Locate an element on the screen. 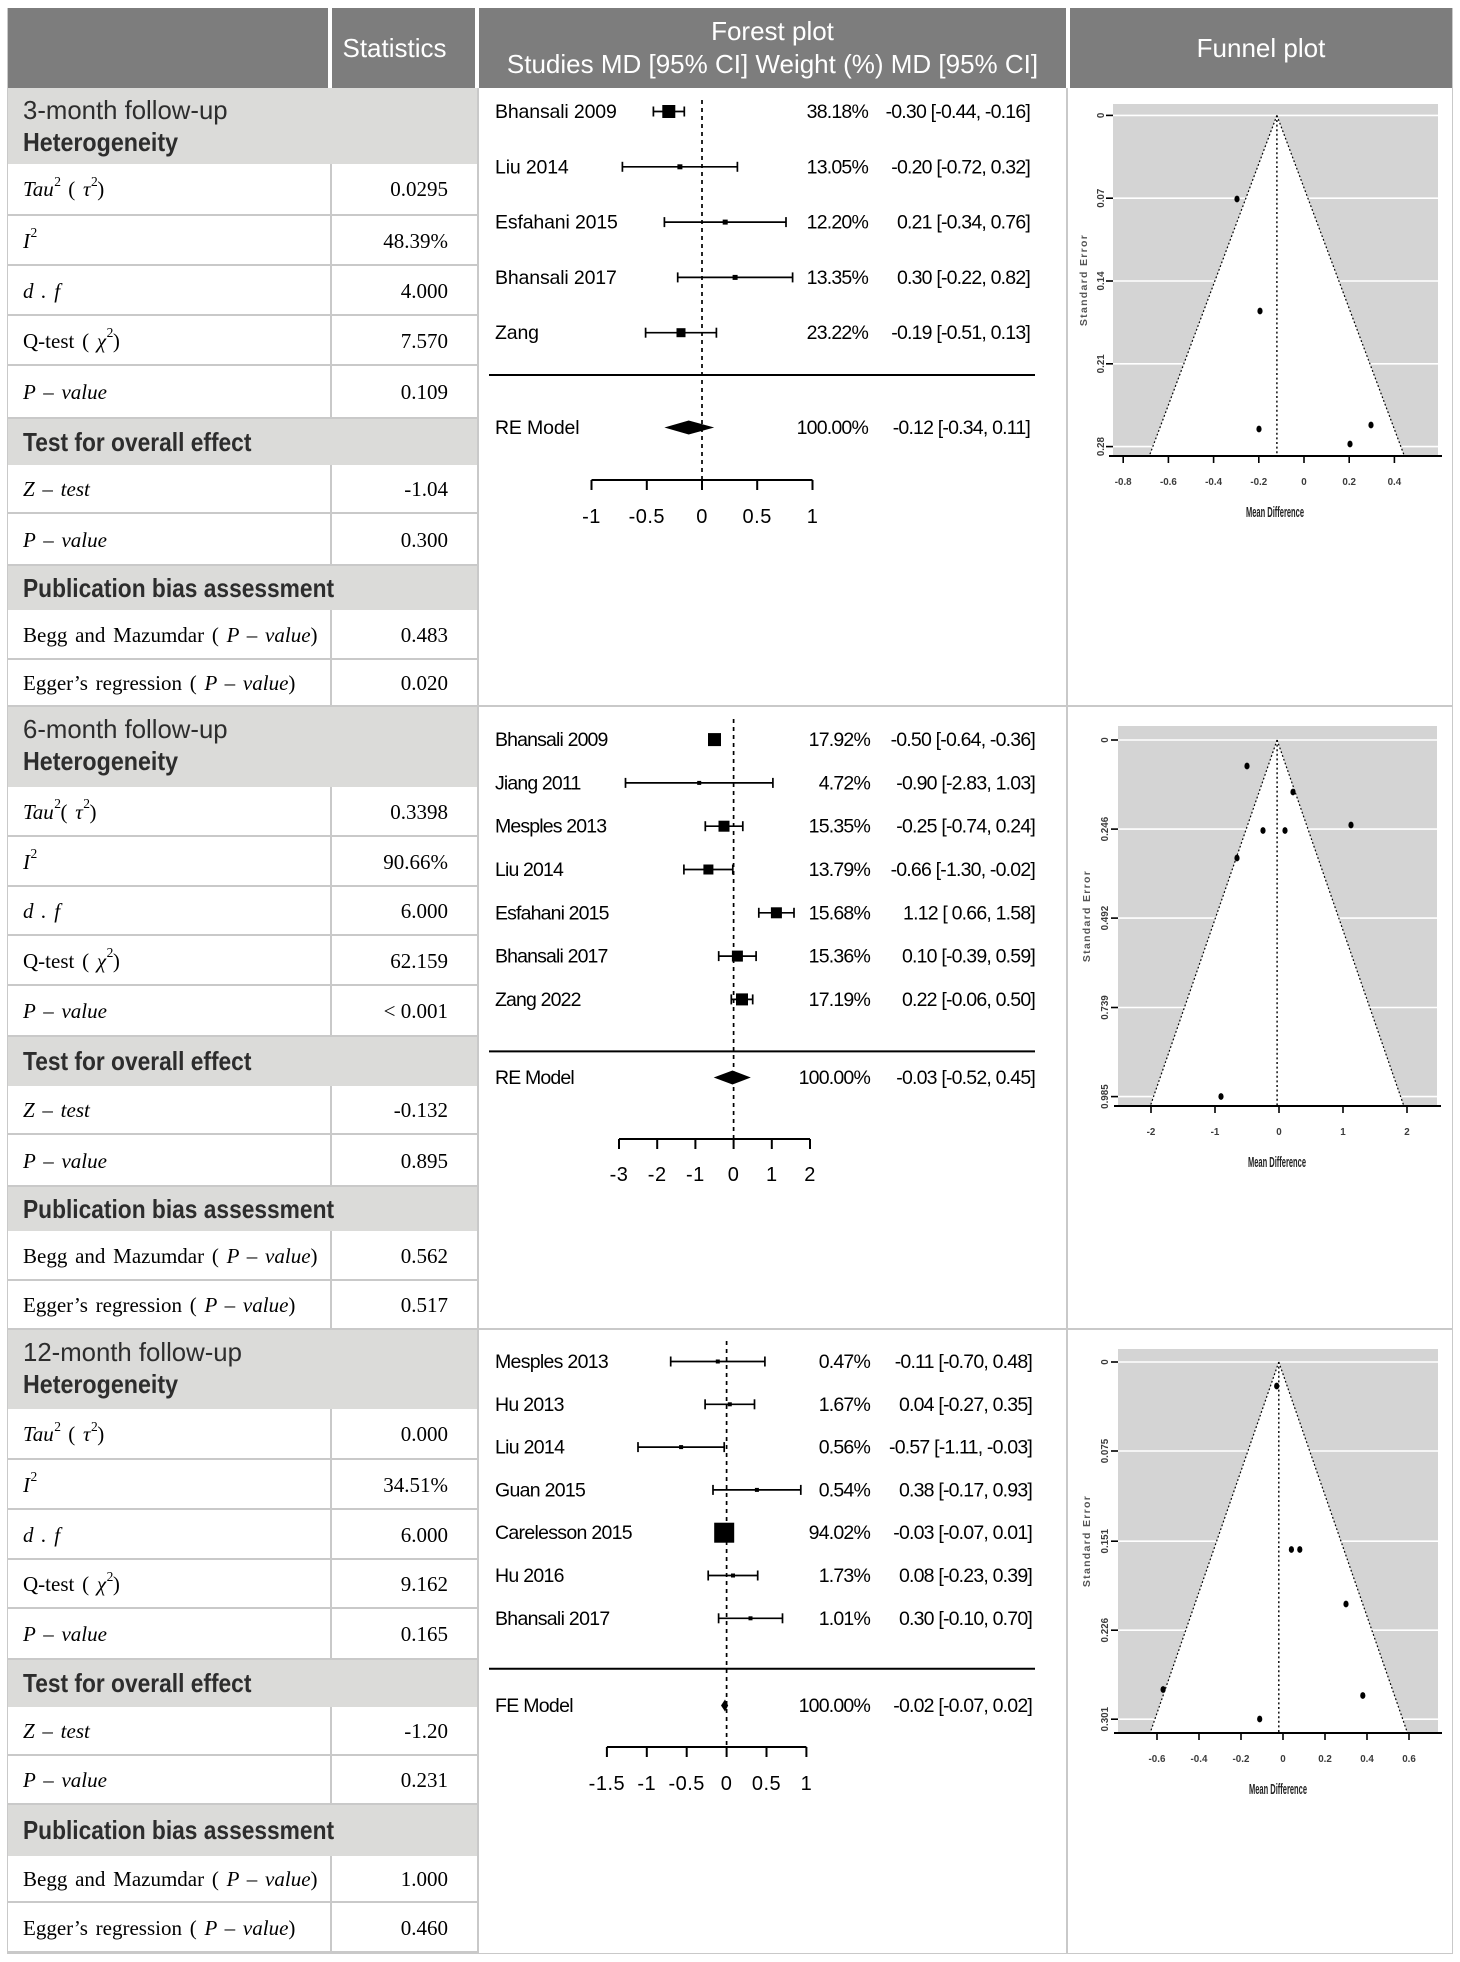 The height and width of the screenshot is (1962, 1460). svg-text: 23.22% is located at coordinates (838, 333).